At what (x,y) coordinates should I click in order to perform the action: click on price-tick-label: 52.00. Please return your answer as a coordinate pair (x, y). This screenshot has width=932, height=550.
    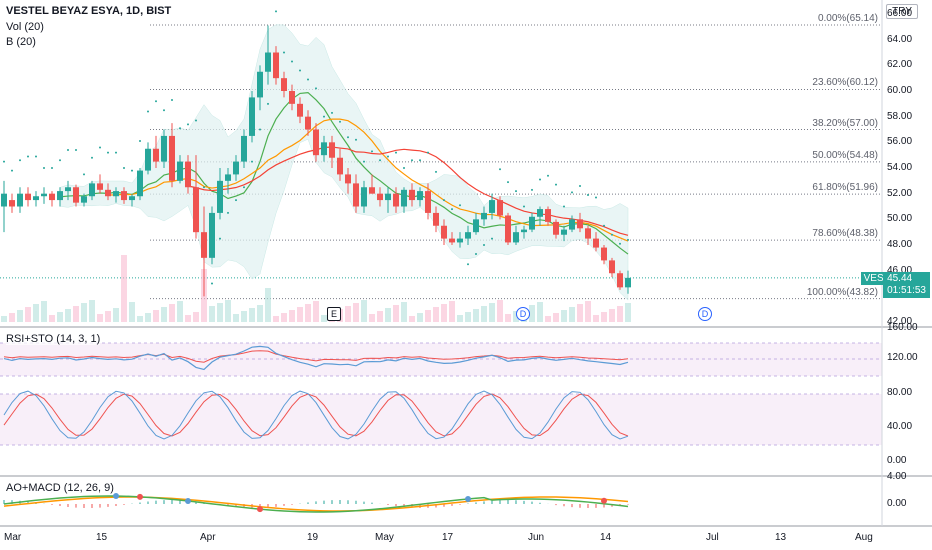
    Looking at the image, I should click on (900, 193).